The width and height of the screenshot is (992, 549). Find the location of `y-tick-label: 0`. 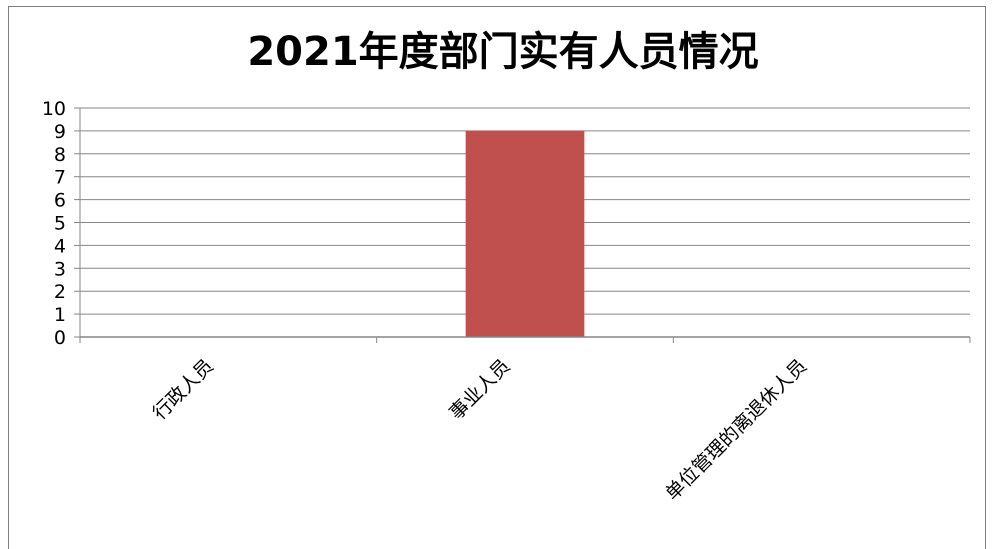

y-tick-label: 0 is located at coordinates (60, 338).